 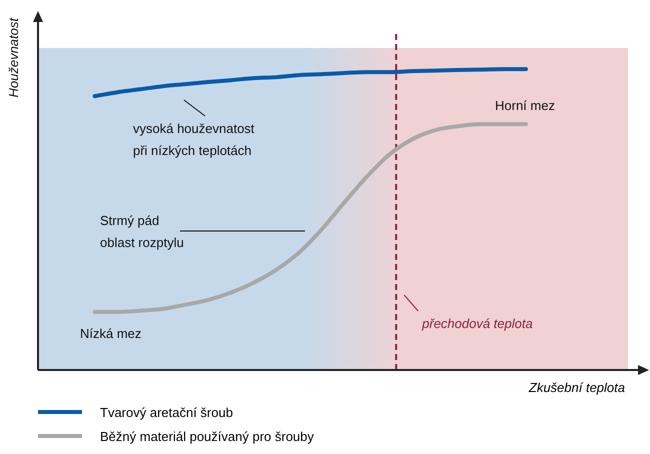 What do you see at coordinates (194, 139) in the screenshot?
I see `annotation: vysoká houževnatost při nízkých teplotách` at bounding box center [194, 139].